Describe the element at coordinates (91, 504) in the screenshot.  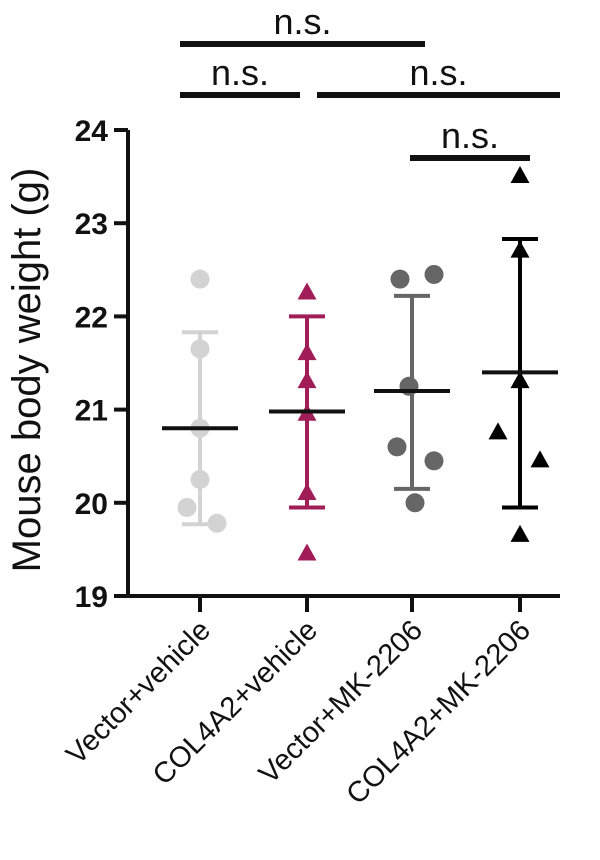
I see `y-tick-label-1: 20` at that location.